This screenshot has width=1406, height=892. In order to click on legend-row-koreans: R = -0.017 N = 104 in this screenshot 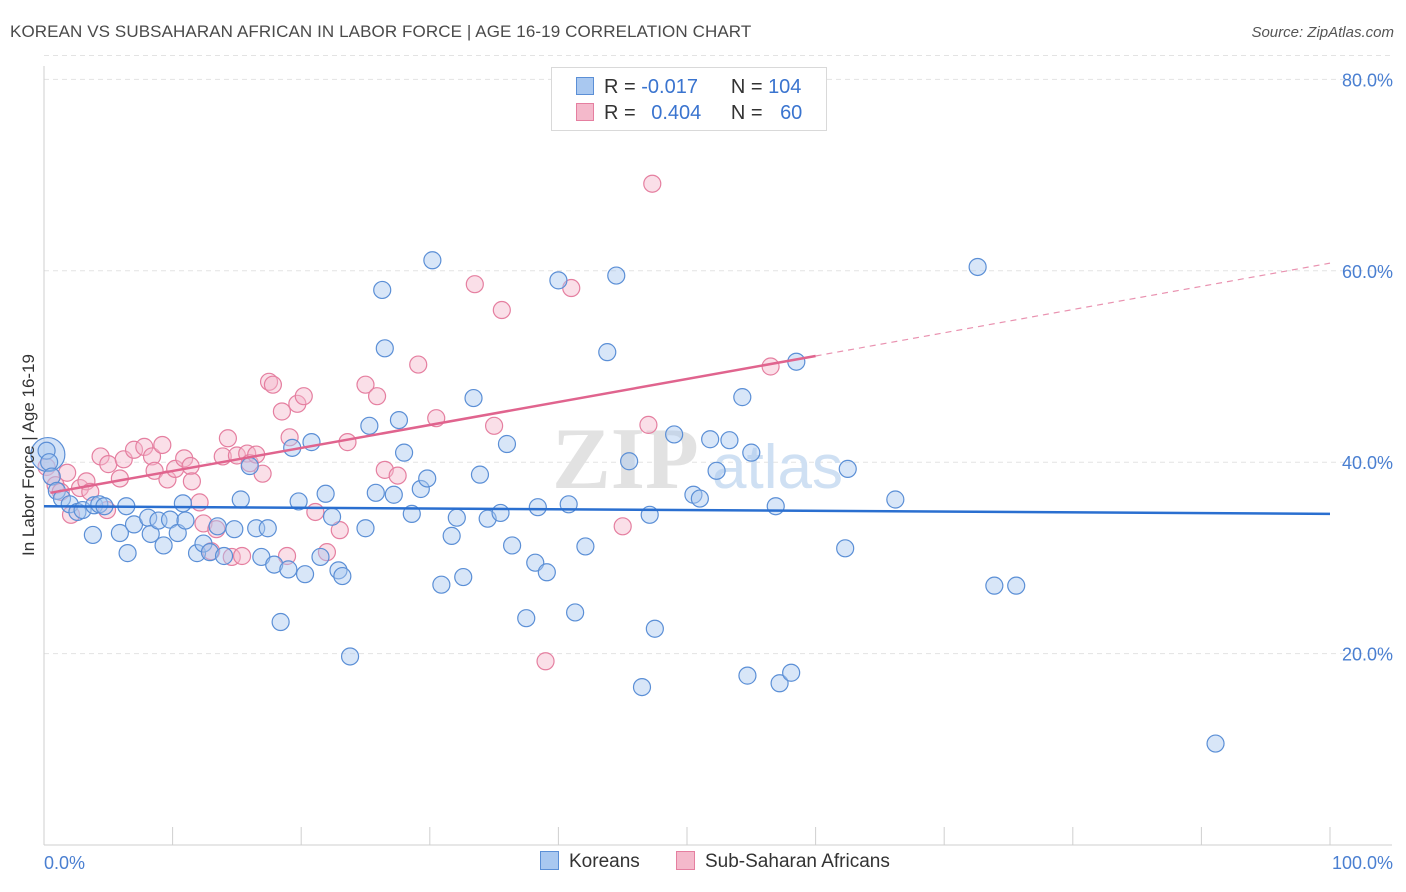, I will do `click(688, 89)`.